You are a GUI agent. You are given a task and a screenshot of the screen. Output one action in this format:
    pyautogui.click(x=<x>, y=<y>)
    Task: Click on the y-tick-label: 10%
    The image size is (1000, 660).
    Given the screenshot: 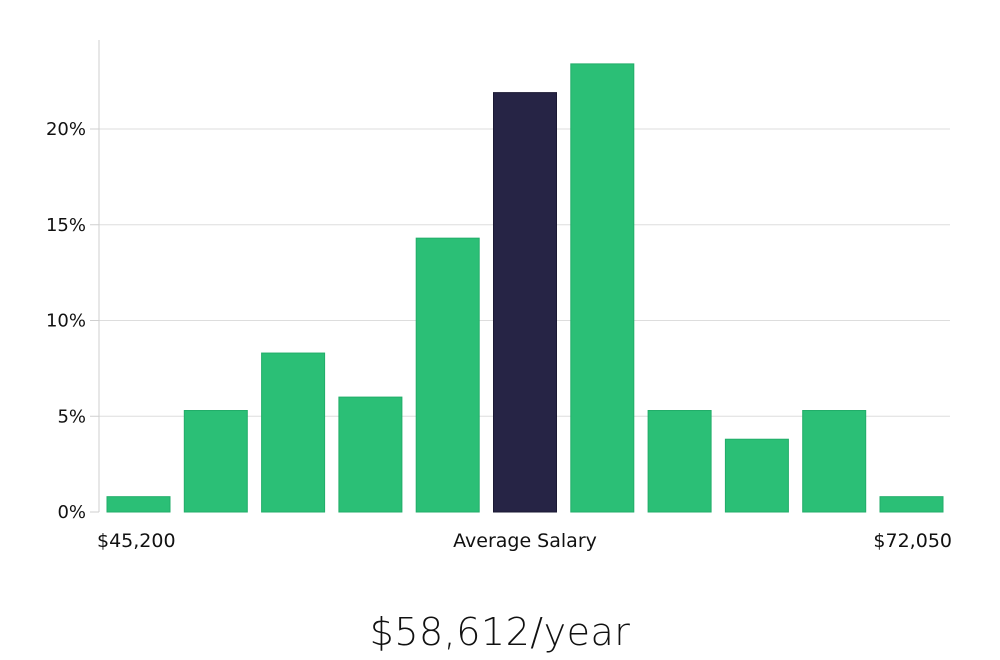 What is the action you would take?
    pyautogui.click(x=66, y=321)
    